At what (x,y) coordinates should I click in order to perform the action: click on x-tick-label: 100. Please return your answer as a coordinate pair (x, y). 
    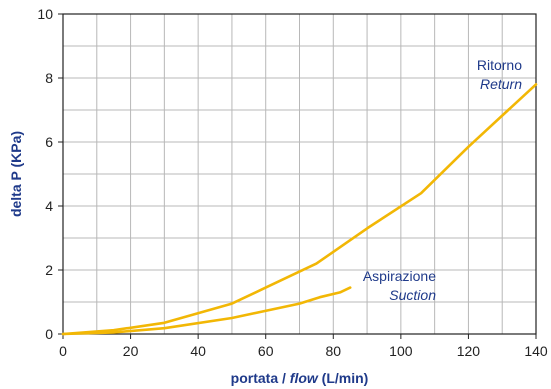
    Looking at the image, I should click on (401, 351).